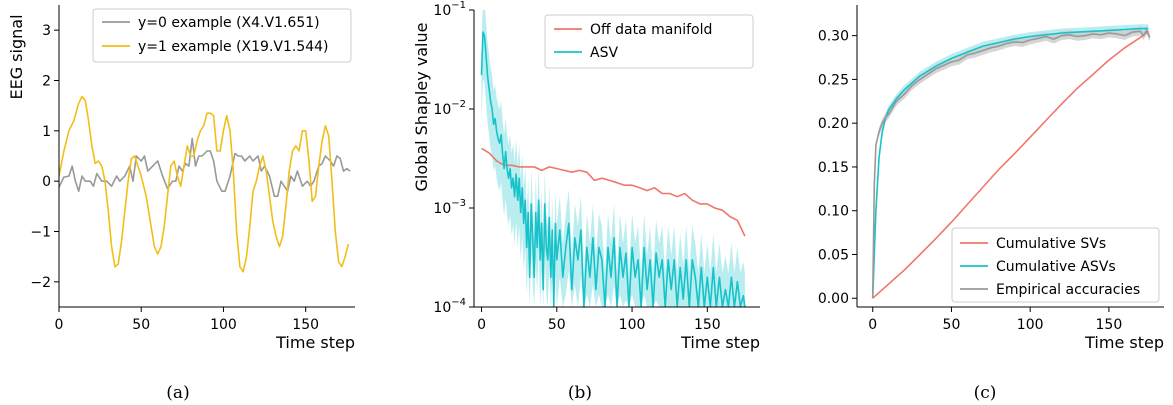  I want to click on panel-c-legend-label-0: Cumulative SVs, so click(1051, 244).